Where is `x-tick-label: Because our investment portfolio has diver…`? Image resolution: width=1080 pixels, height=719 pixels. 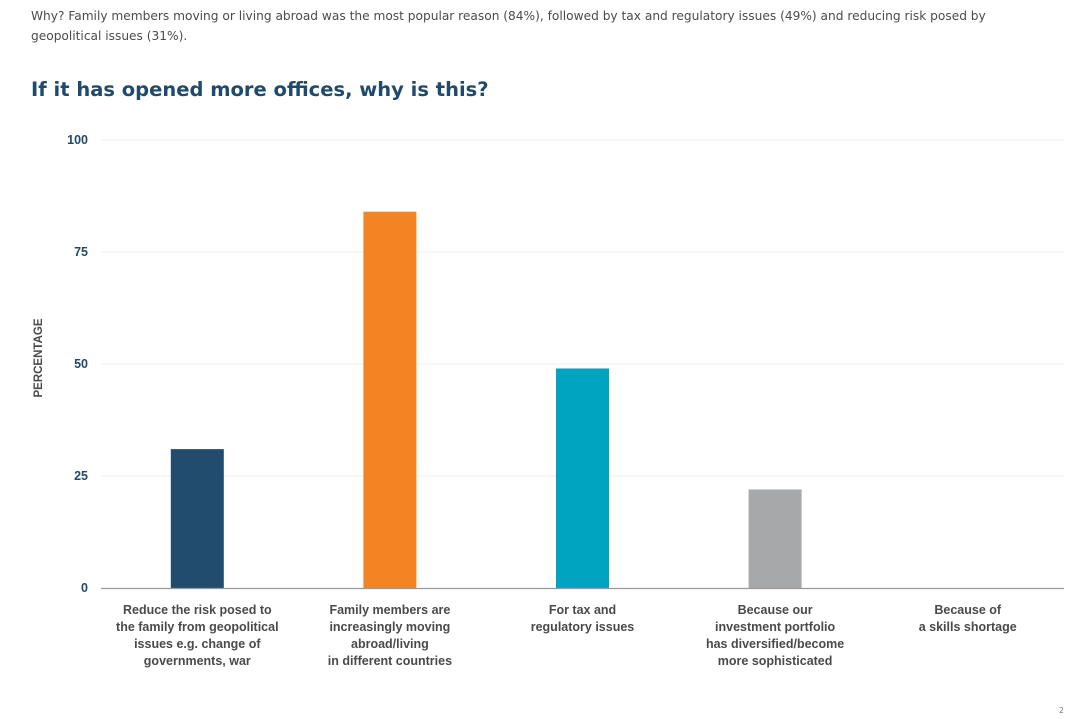 x-tick-label: Because our investment portfolio has diver… is located at coordinates (775, 635).